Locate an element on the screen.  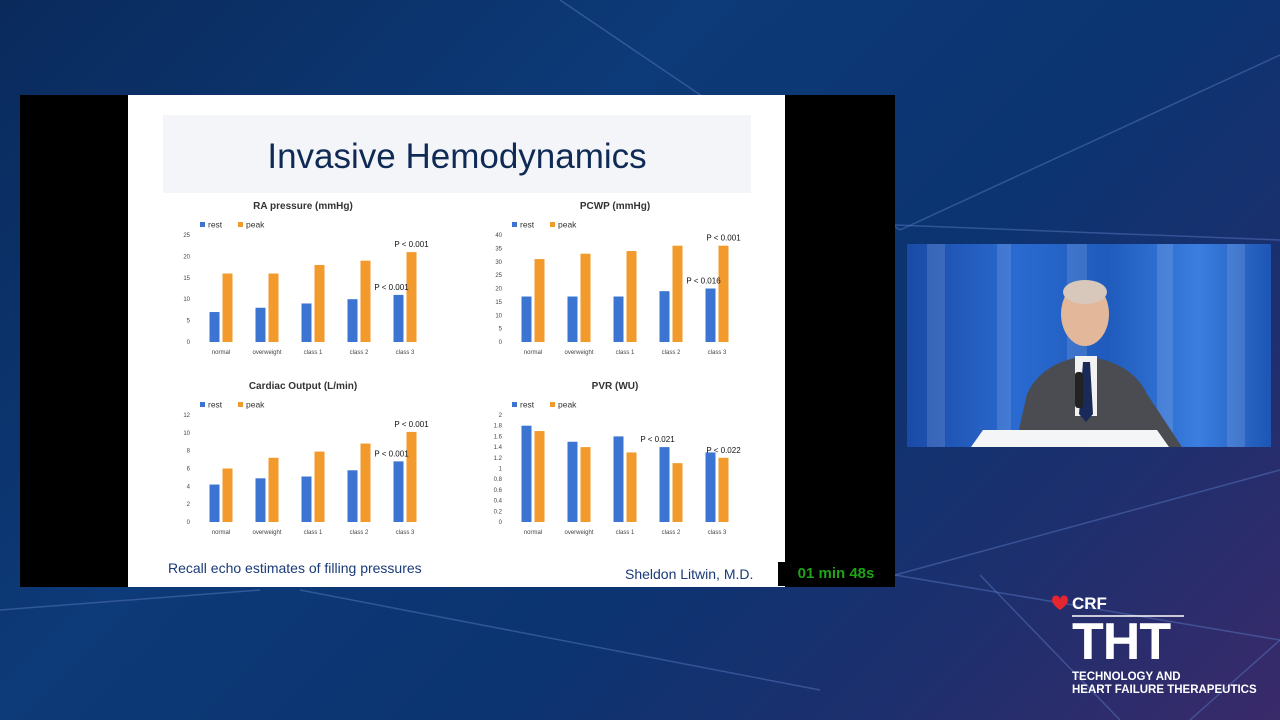
heart-logo-icon is located at coordinates (1118, 606).